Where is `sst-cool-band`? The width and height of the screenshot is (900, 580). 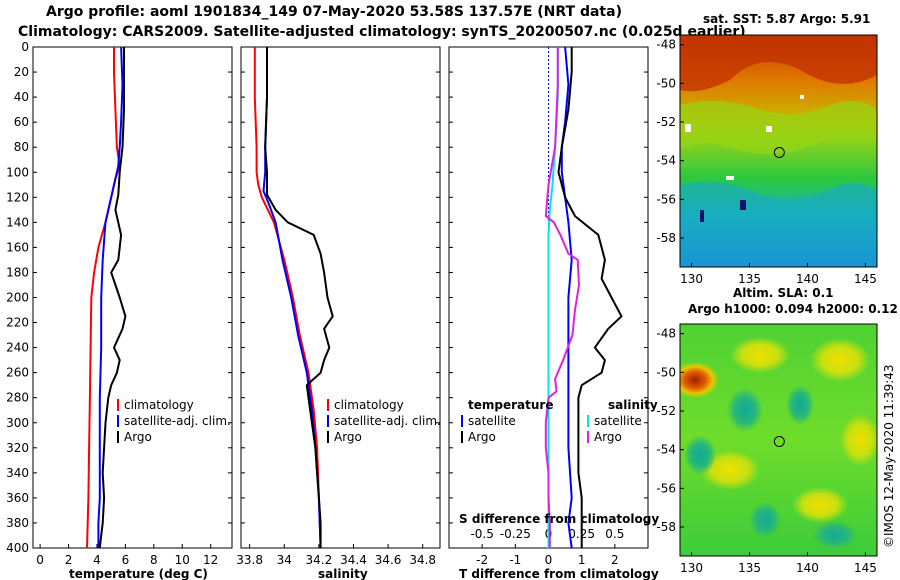
sst-cool-band is located at coordinates (778, 224).